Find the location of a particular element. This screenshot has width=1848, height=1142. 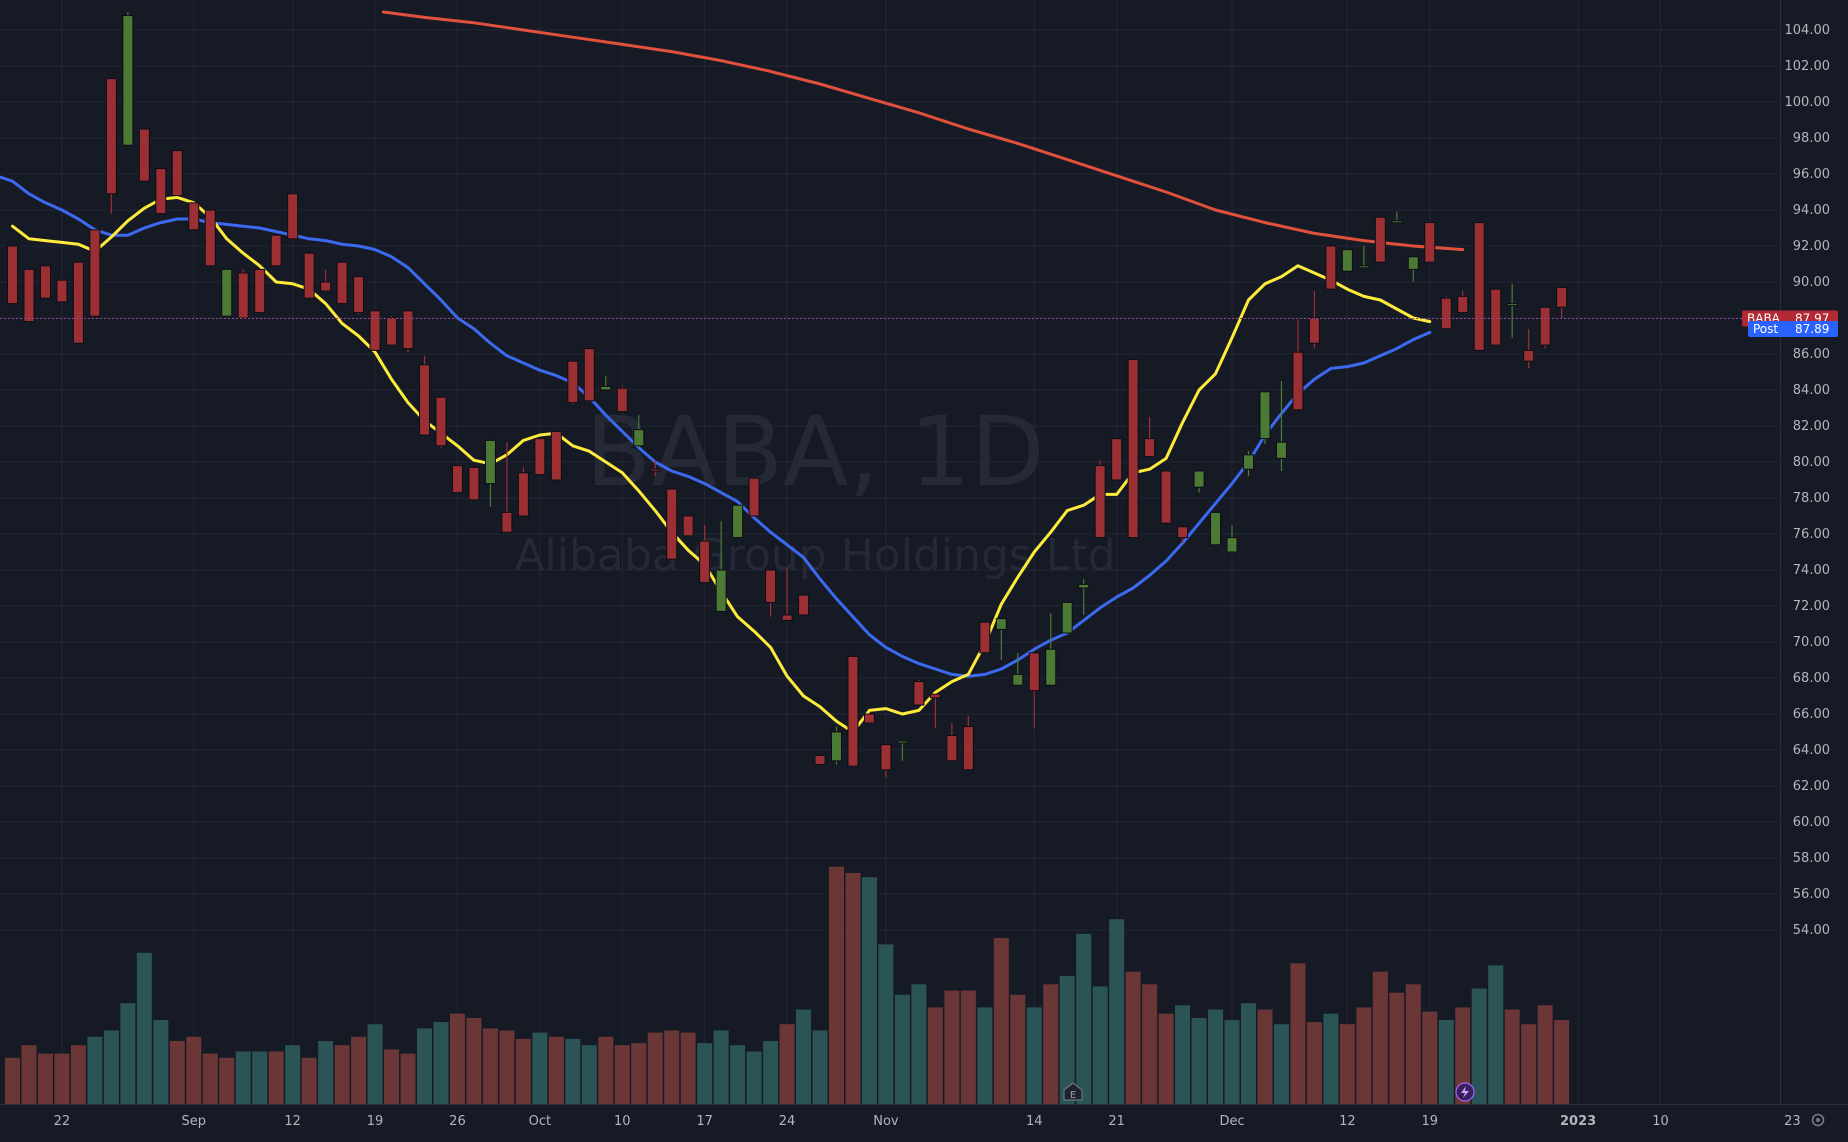

watermark-symbol: BABA, 1D is located at coordinates (814, 452).